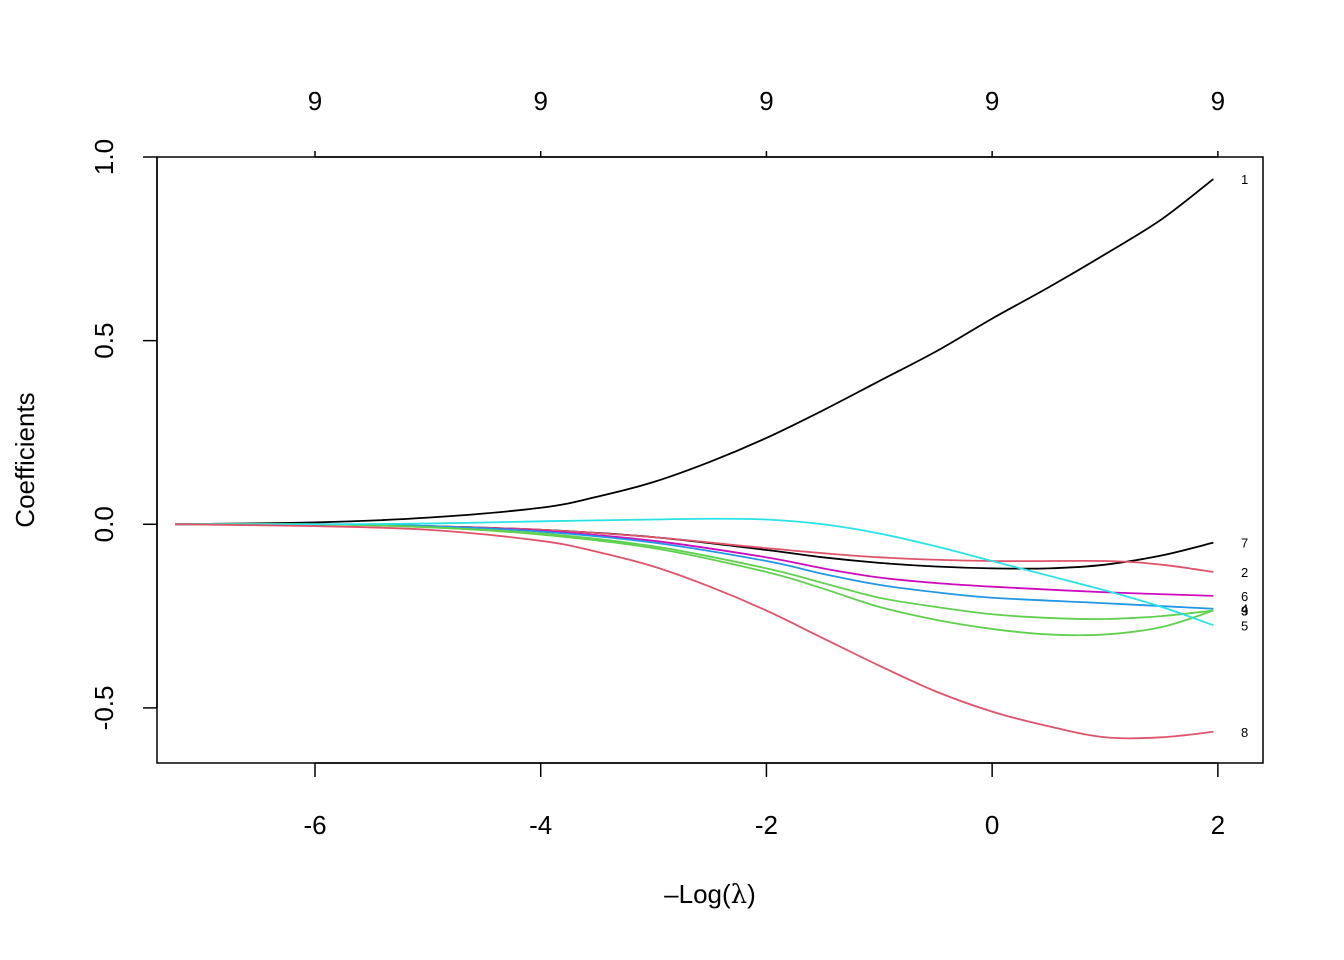 This screenshot has height=960, width=1344. Describe the element at coordinates (705, 894) in the screenshot. I see `x-axis-title-main: Log(` at that location.